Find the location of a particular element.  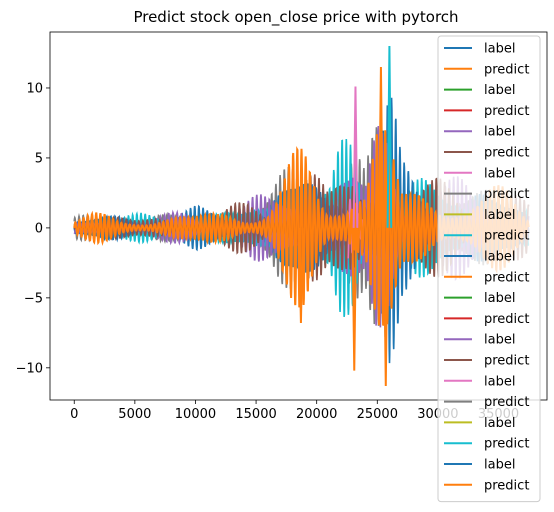

y-tick-label: 0 is located at coordinates (39, 228).